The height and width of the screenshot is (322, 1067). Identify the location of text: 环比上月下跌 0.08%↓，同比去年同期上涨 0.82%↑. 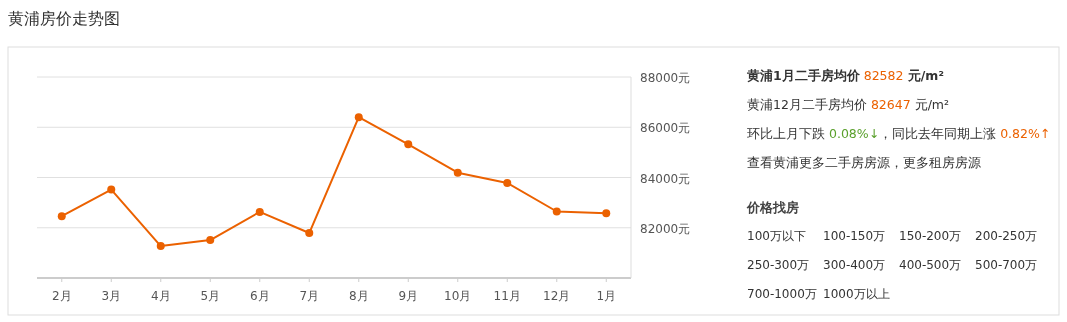
(899, 133).